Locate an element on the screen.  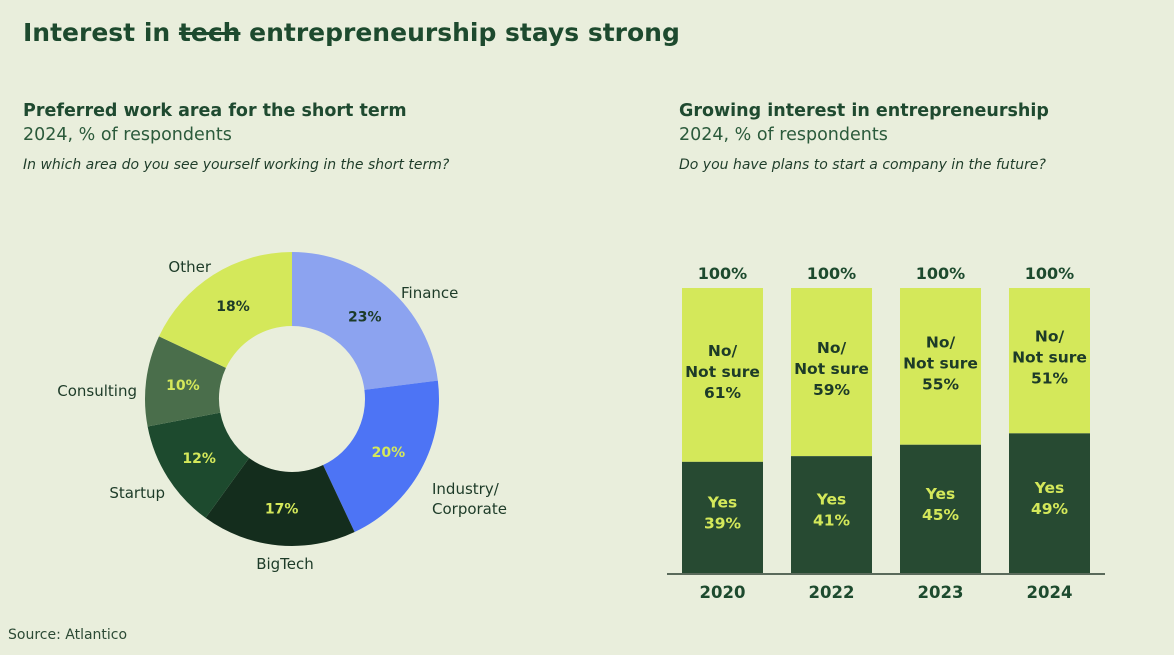
bar-no-label-2024: No/Not sure 51% is located at coordinates (1049, 358).